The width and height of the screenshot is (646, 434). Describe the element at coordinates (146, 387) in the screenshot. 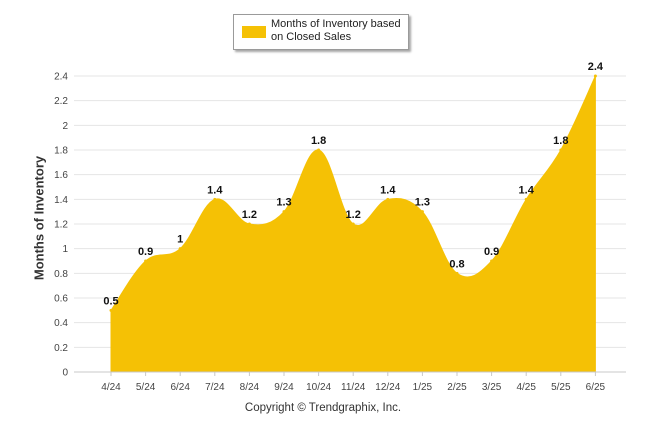

I see `x-tick-label: 5/24` at that location.